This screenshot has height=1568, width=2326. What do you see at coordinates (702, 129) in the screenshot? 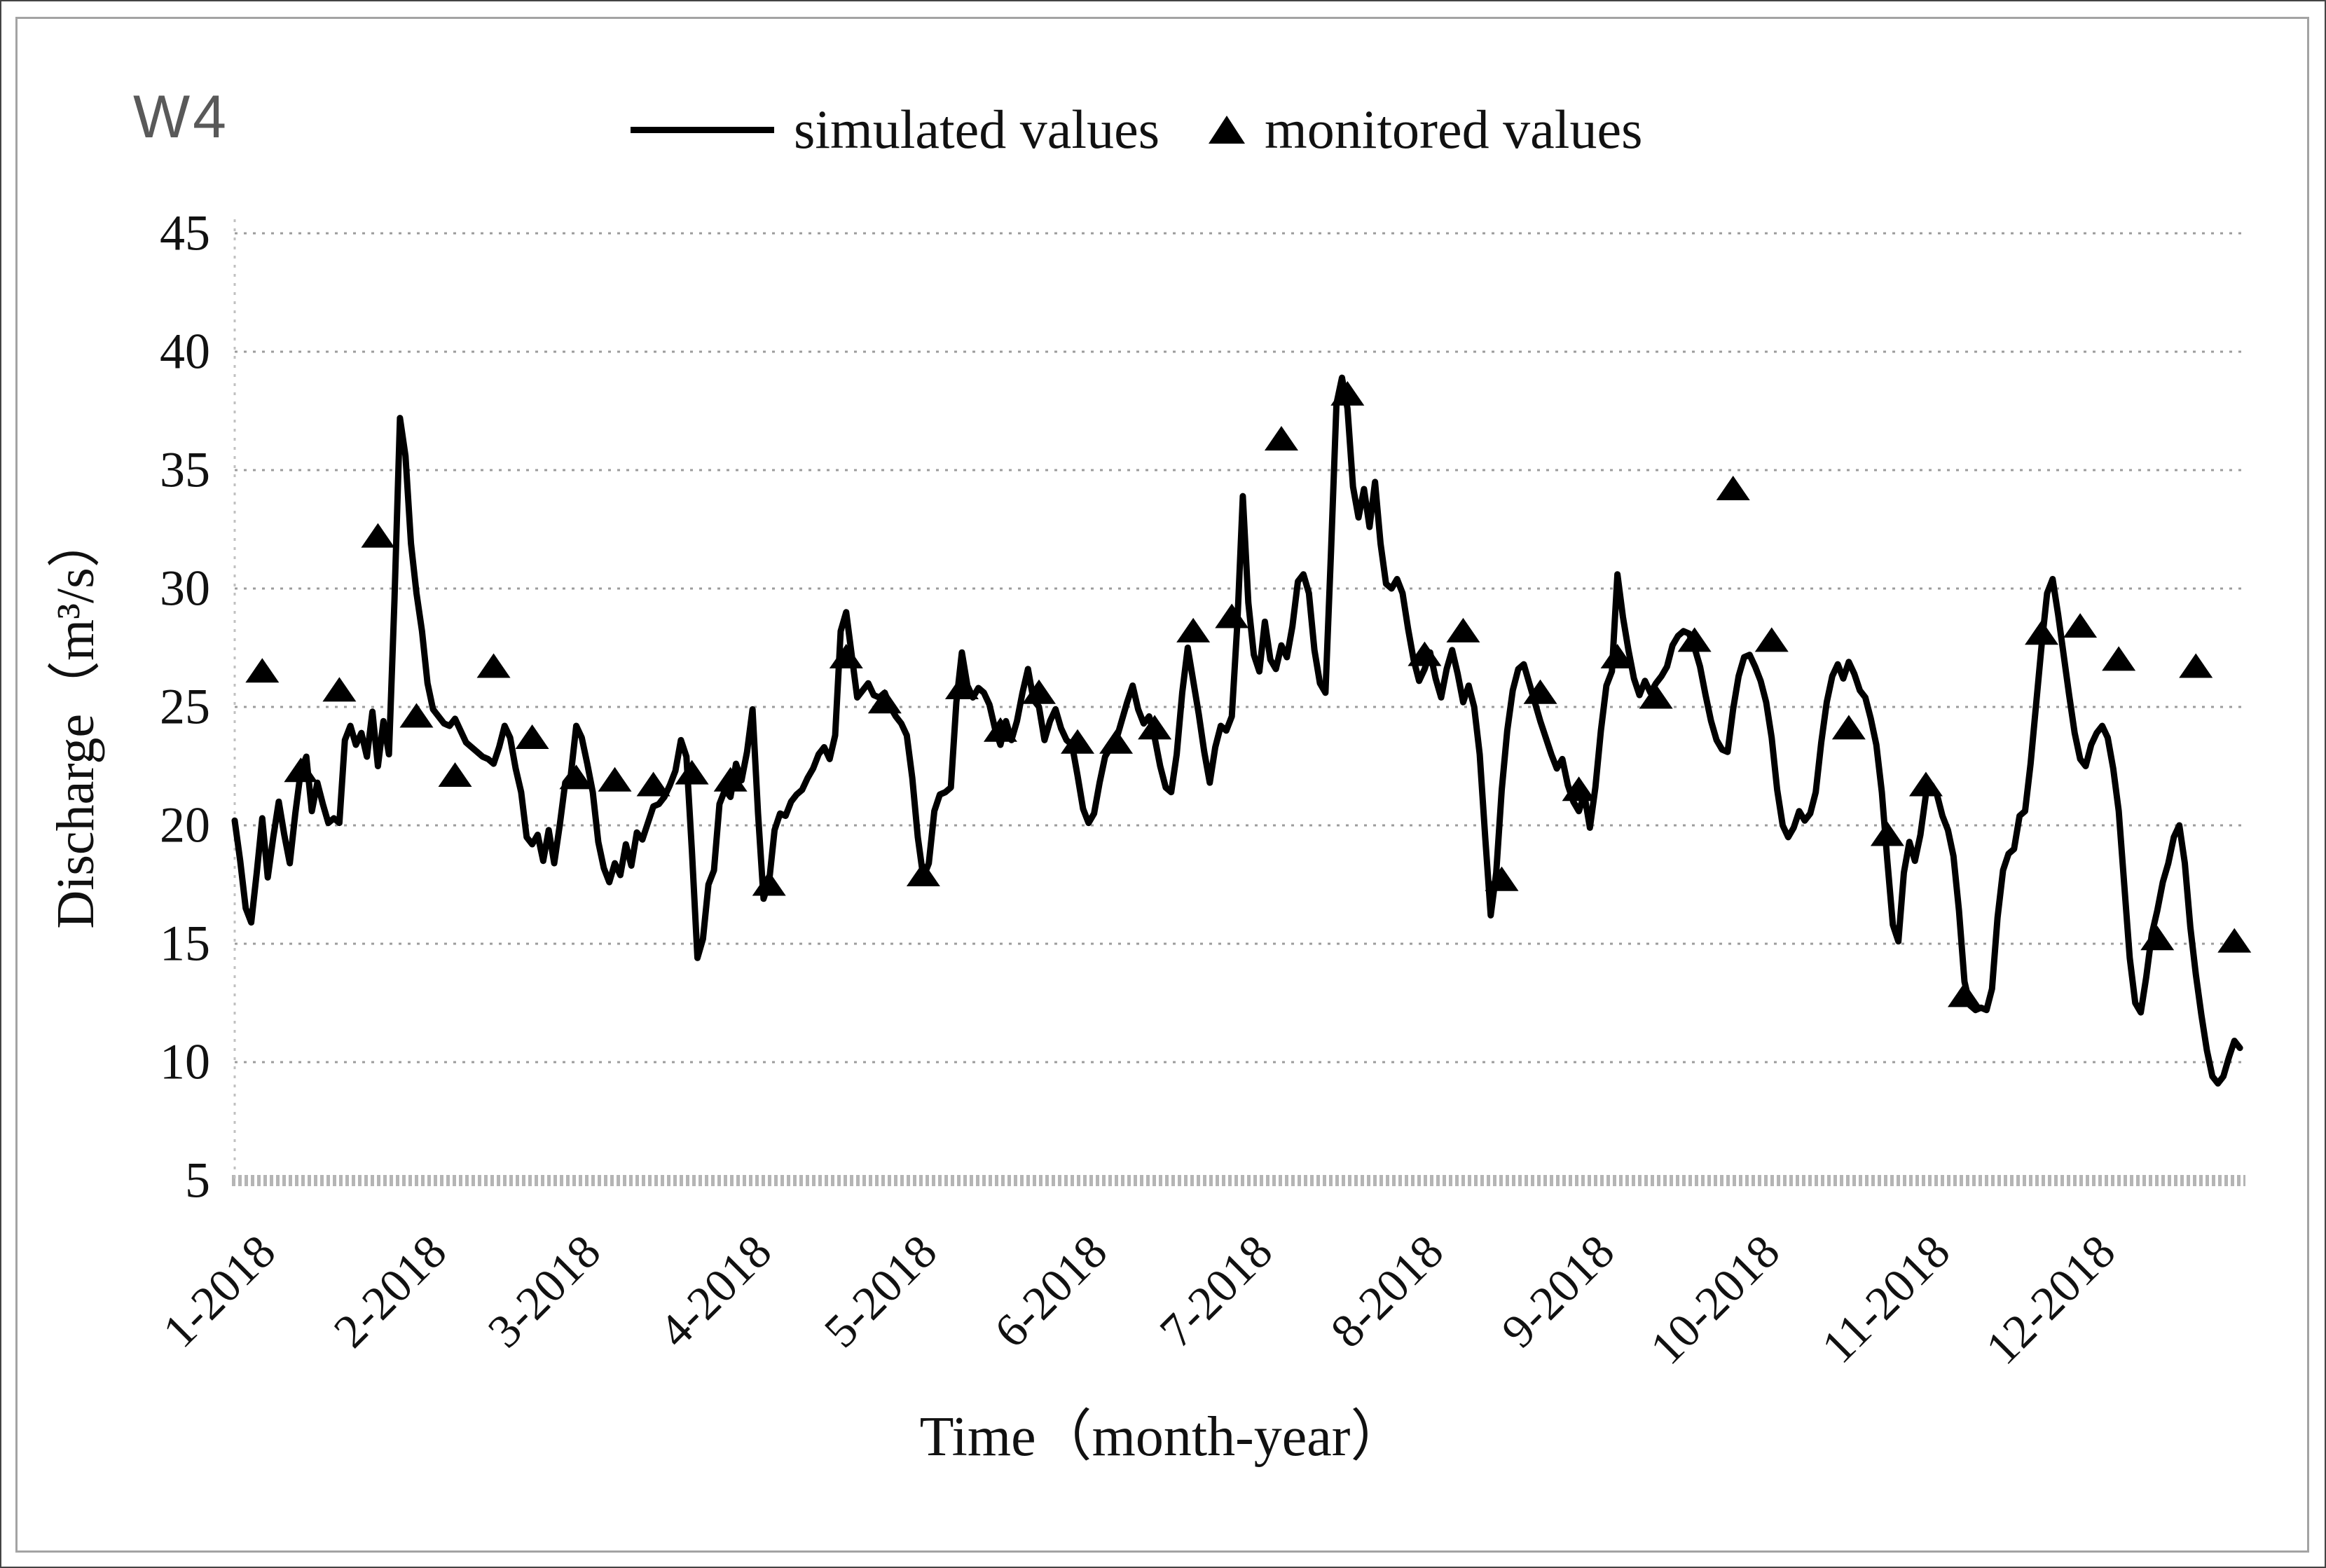
I see `simulated-line-swatch-icon` at bounding box center [702, 129].